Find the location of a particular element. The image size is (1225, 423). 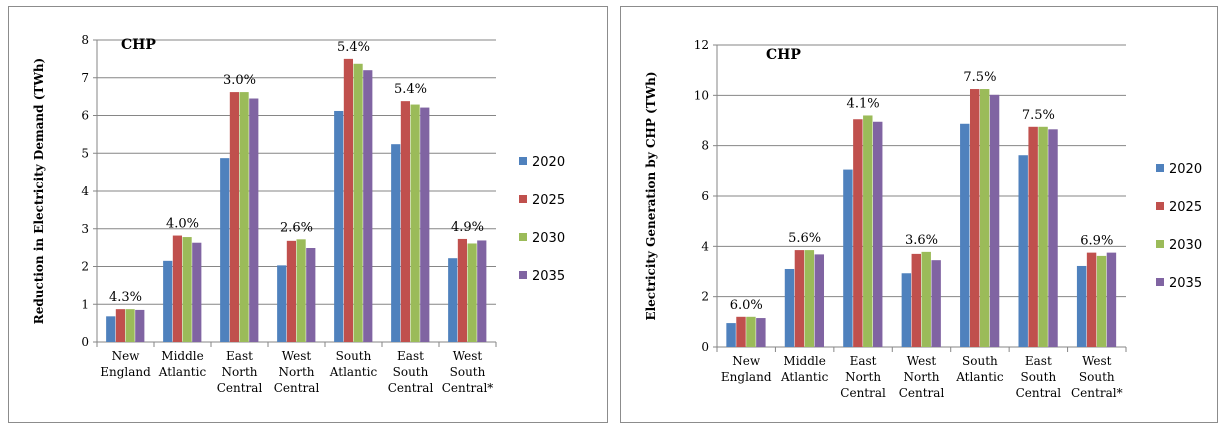

legend-label-2020: 2020 is located at coordinates (548, 162).